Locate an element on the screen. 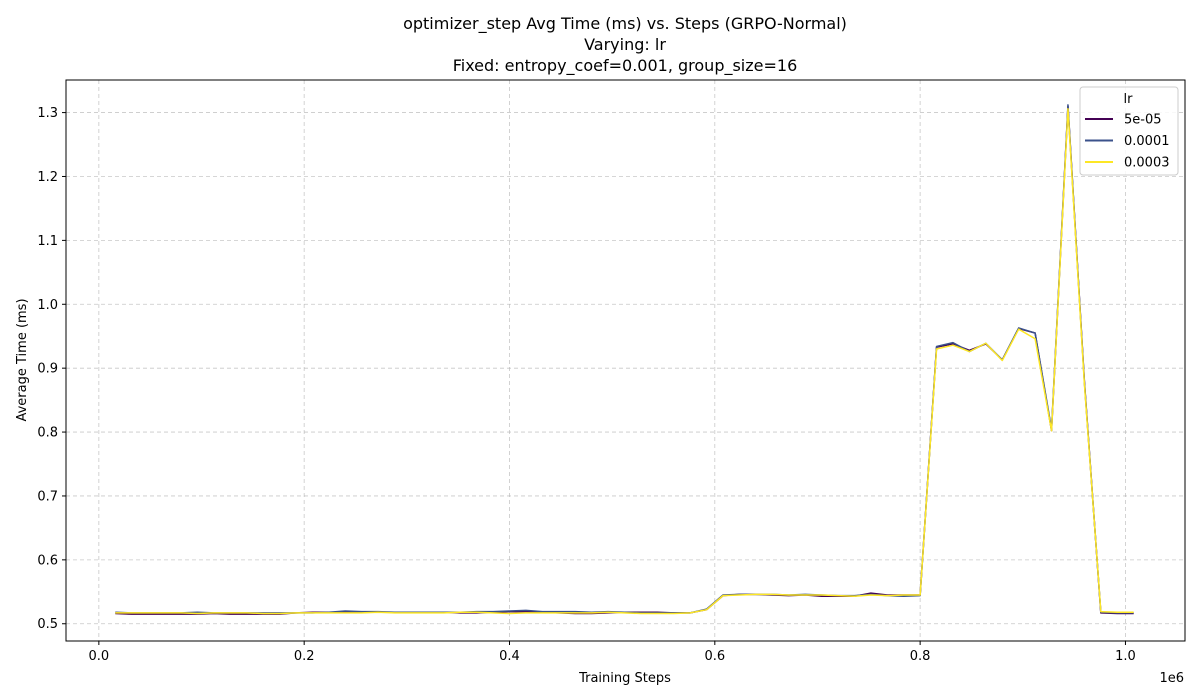  y-tick-label: 0.8 is located at coordinates (47, 433).